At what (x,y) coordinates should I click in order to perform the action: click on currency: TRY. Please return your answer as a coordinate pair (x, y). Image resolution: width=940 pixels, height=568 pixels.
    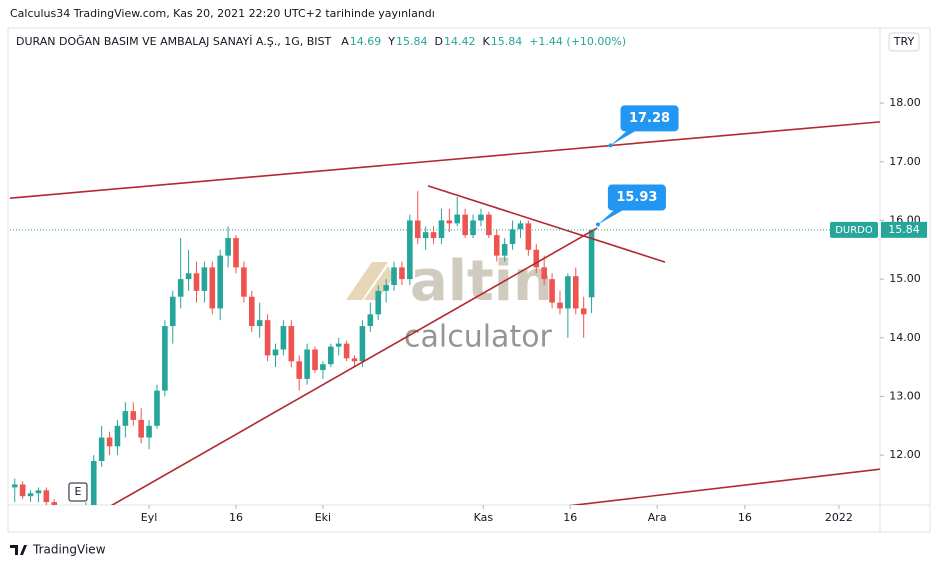
    Looking at the image, I should click on (904, 41).